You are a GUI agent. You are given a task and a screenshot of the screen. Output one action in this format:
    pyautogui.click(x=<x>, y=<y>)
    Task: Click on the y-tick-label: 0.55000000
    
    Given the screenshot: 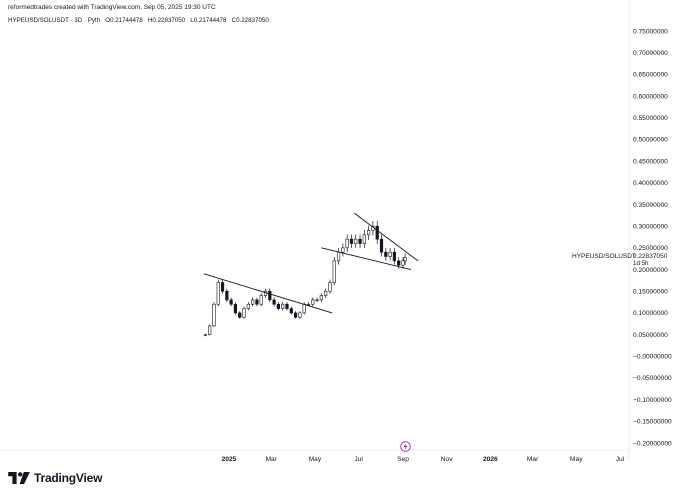 What is the action you would take?
    pyautogui.click(x=650, y=118)
    